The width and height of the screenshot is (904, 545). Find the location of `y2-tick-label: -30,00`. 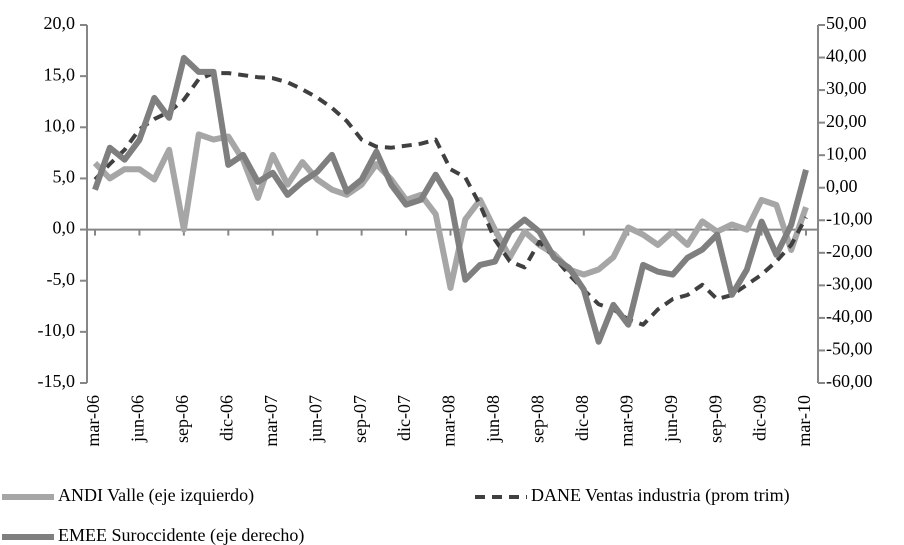

y2-tick-label: -30,00 is located at coordinates (849, 283).